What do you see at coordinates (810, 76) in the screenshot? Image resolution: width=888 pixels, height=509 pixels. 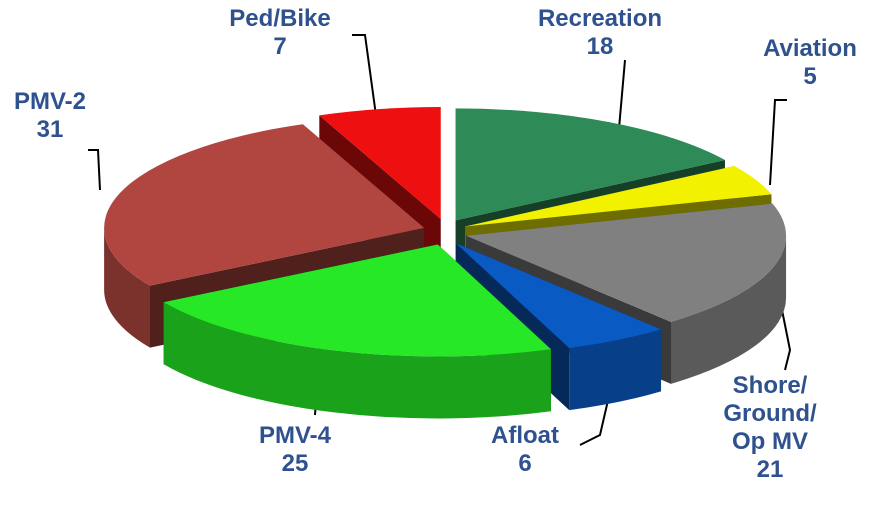 I see `value-label: 5` at bounding box center [810, 76].